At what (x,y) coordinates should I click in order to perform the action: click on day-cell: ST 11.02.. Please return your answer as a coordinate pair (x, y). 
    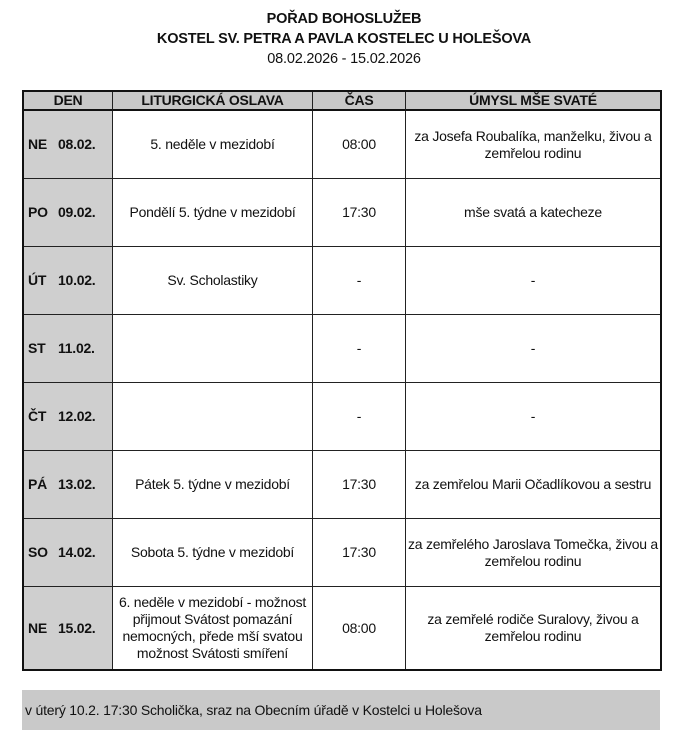
    Looking at the image, I should click on (68, 349).